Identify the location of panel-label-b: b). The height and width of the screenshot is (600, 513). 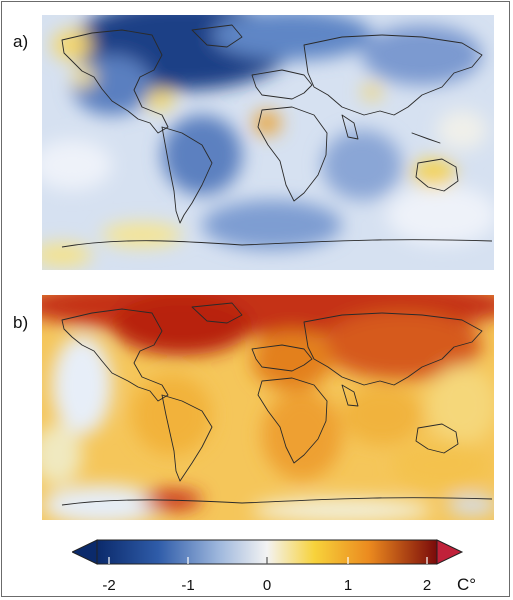
(21, 322).